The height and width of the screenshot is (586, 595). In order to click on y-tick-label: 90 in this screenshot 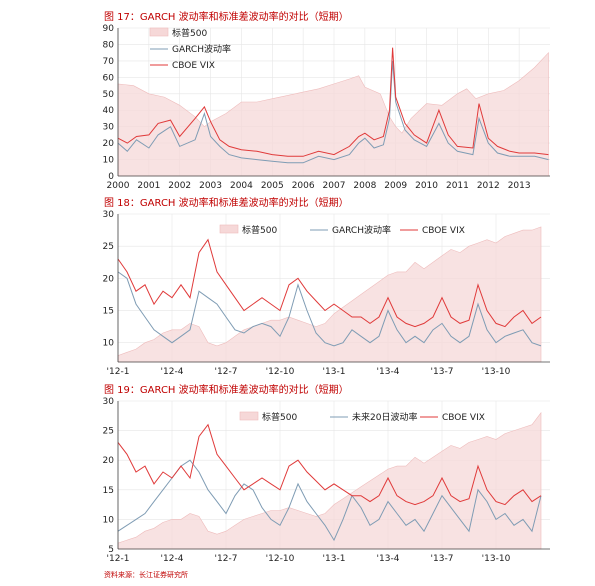, I will do `click(109, 29)`.